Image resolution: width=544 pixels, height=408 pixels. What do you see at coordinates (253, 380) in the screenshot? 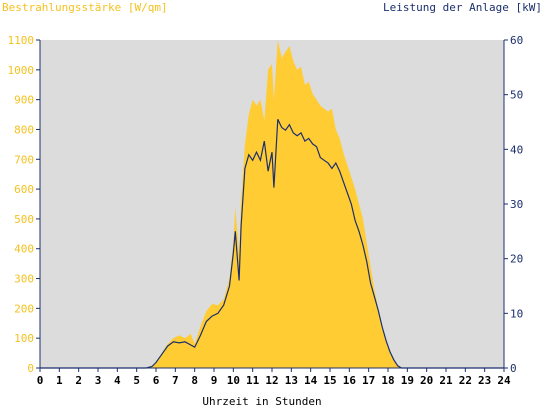
I see `x-tick-label: 11` at bounding box center [253, 380].